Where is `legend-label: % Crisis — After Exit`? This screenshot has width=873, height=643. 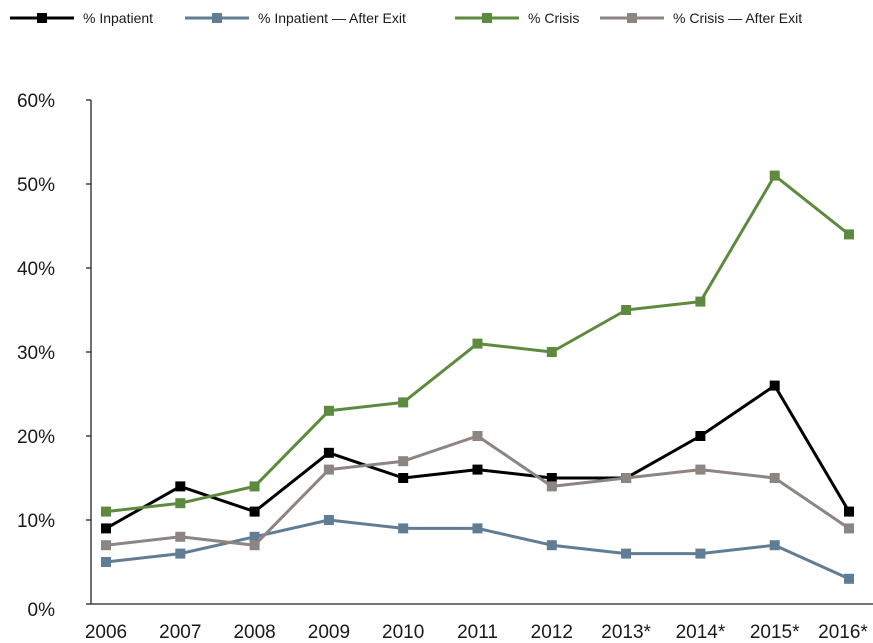 legend-label: % Crisis — After Exit is located at coordinates (737, 18).